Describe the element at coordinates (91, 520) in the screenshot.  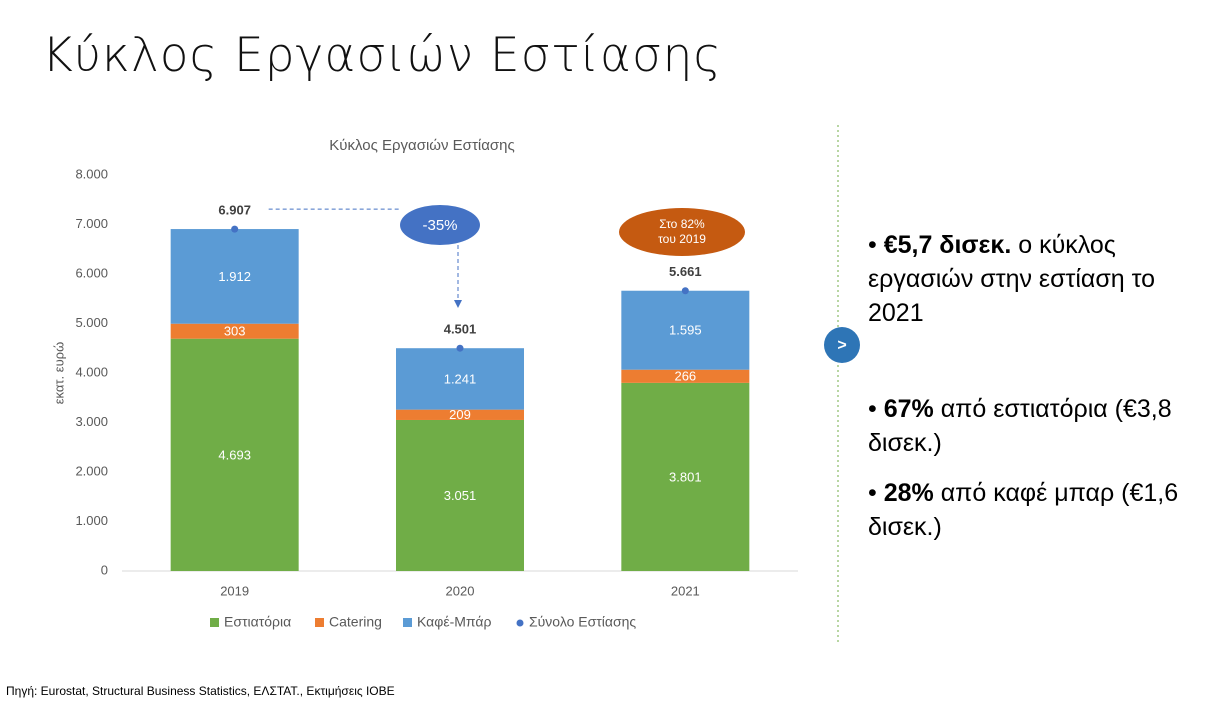
I see `y-tick-label: 1.000` at that location.